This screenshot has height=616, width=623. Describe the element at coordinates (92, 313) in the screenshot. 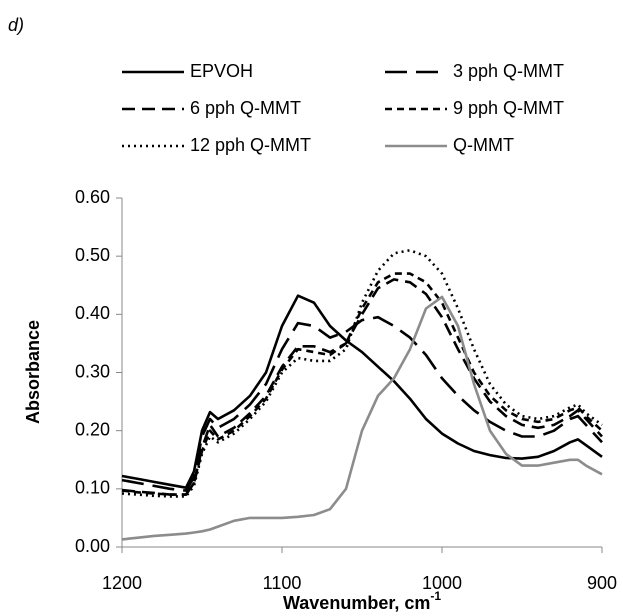

I see `y-tick-label: 0.40` at that location.